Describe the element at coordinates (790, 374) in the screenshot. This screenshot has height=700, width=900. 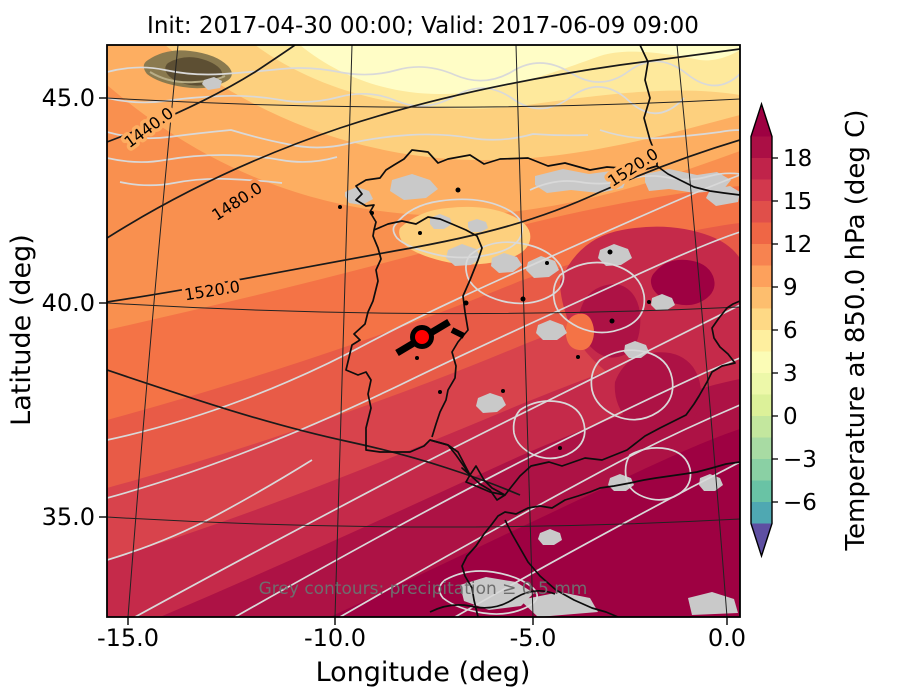
I see `cb-tick-3: 3` at that location.